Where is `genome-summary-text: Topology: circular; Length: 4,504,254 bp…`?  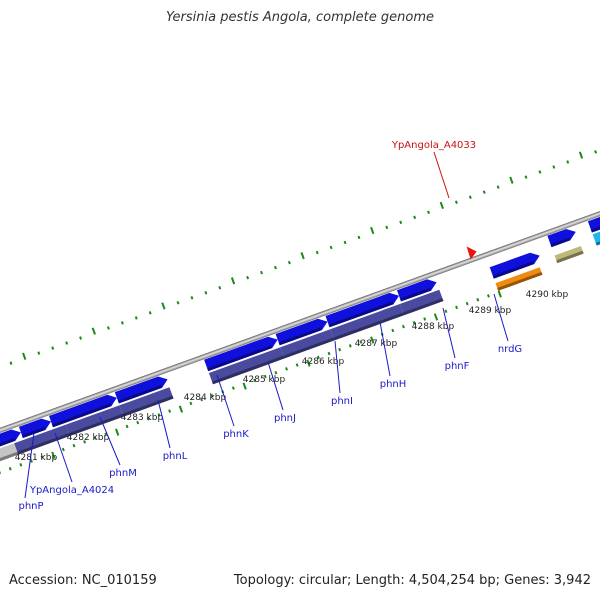 genome-summary-text: Topology: circular; Length: 4,504,254 bp… is located at coordinates (412, 580).